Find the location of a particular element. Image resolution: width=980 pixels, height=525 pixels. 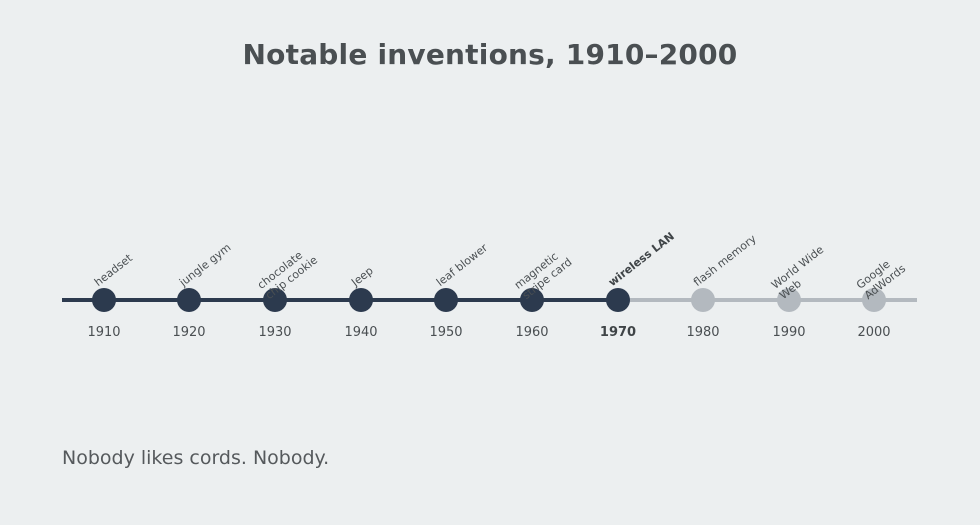

year-label: 1920 is located at coordinates (189, 332).